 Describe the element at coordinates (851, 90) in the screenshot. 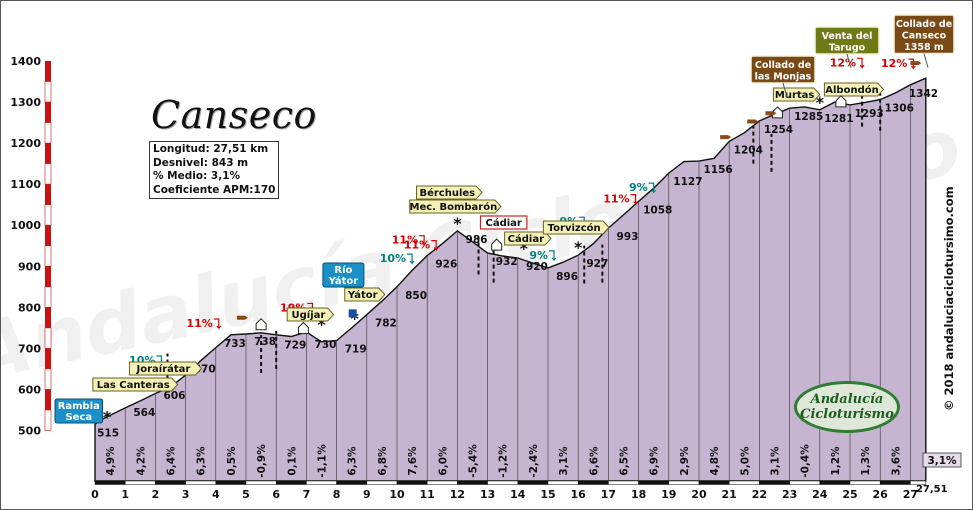

I see `place-label: Albondón` at that location.